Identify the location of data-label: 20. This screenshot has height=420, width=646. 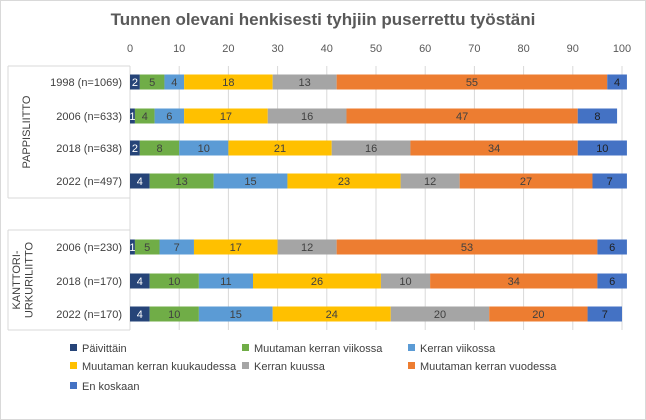
(538, 315).